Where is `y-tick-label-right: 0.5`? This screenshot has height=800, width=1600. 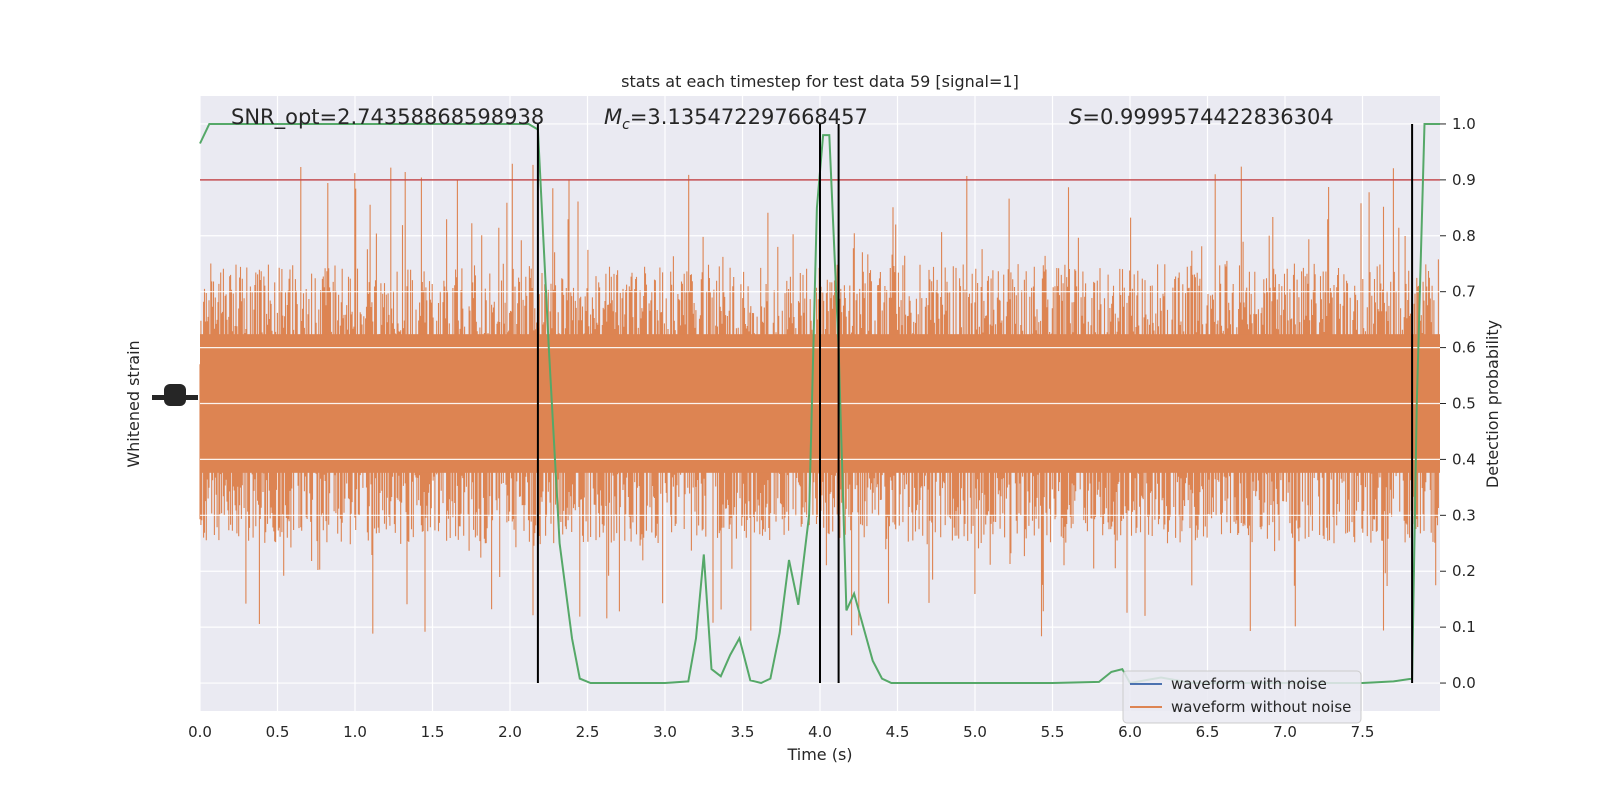
y-tick-label-right: 0.5 is located at coordinates (1464, 404).